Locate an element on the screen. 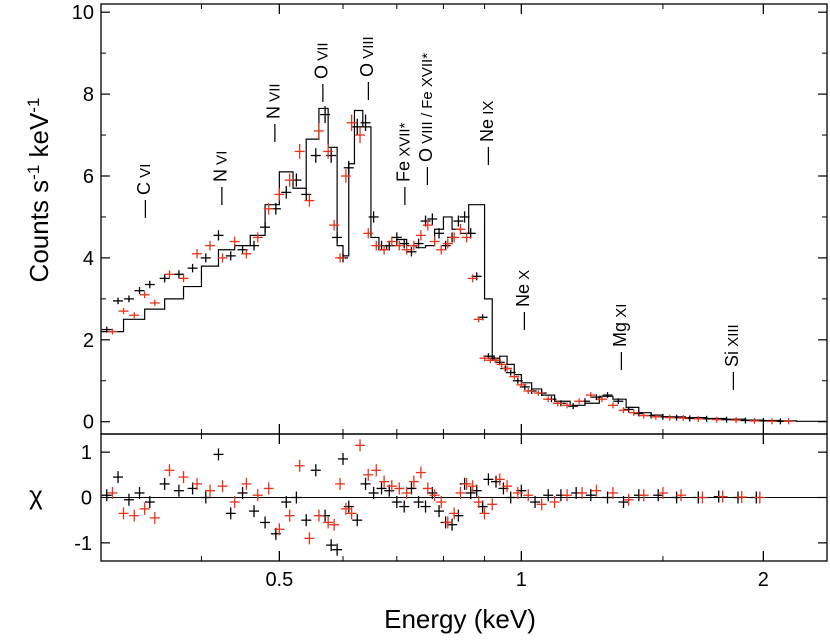  annotation-label: — Ne IX is located at coordinates (487, 133).